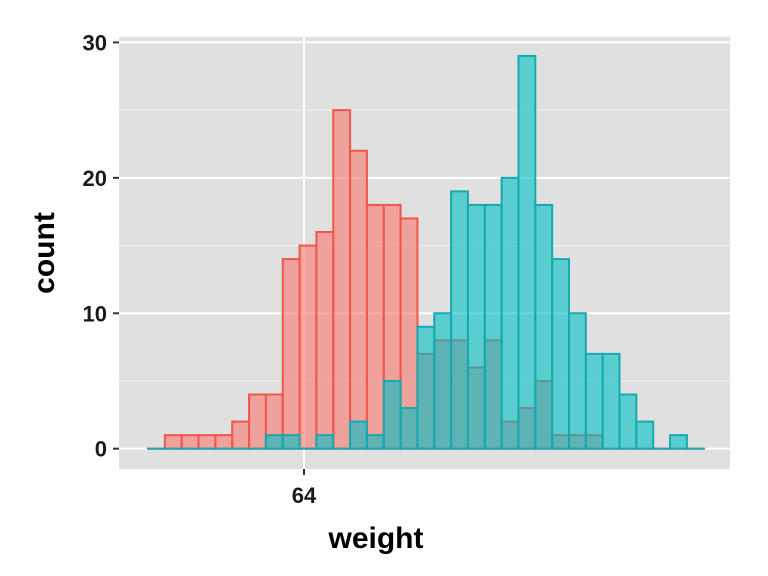 The width and height of the screenshot is (768, 576). What do you see at coordinates (376, 538) in the screenshot?
I see `x-axis-title: weight` at bounding box center [376, 538].